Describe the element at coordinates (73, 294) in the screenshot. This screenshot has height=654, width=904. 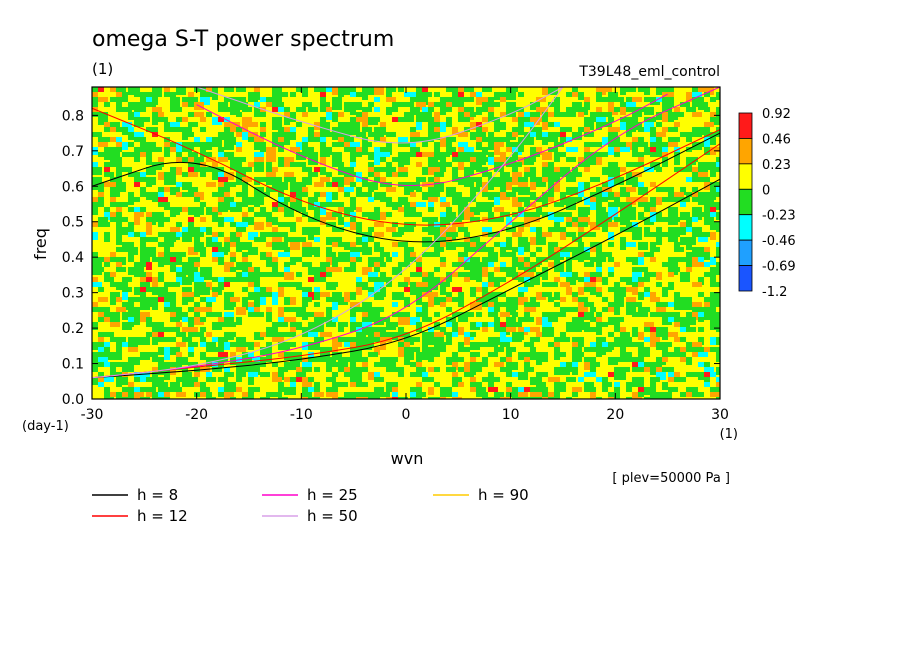
I see `y-tick-label: 0.3` at that location.